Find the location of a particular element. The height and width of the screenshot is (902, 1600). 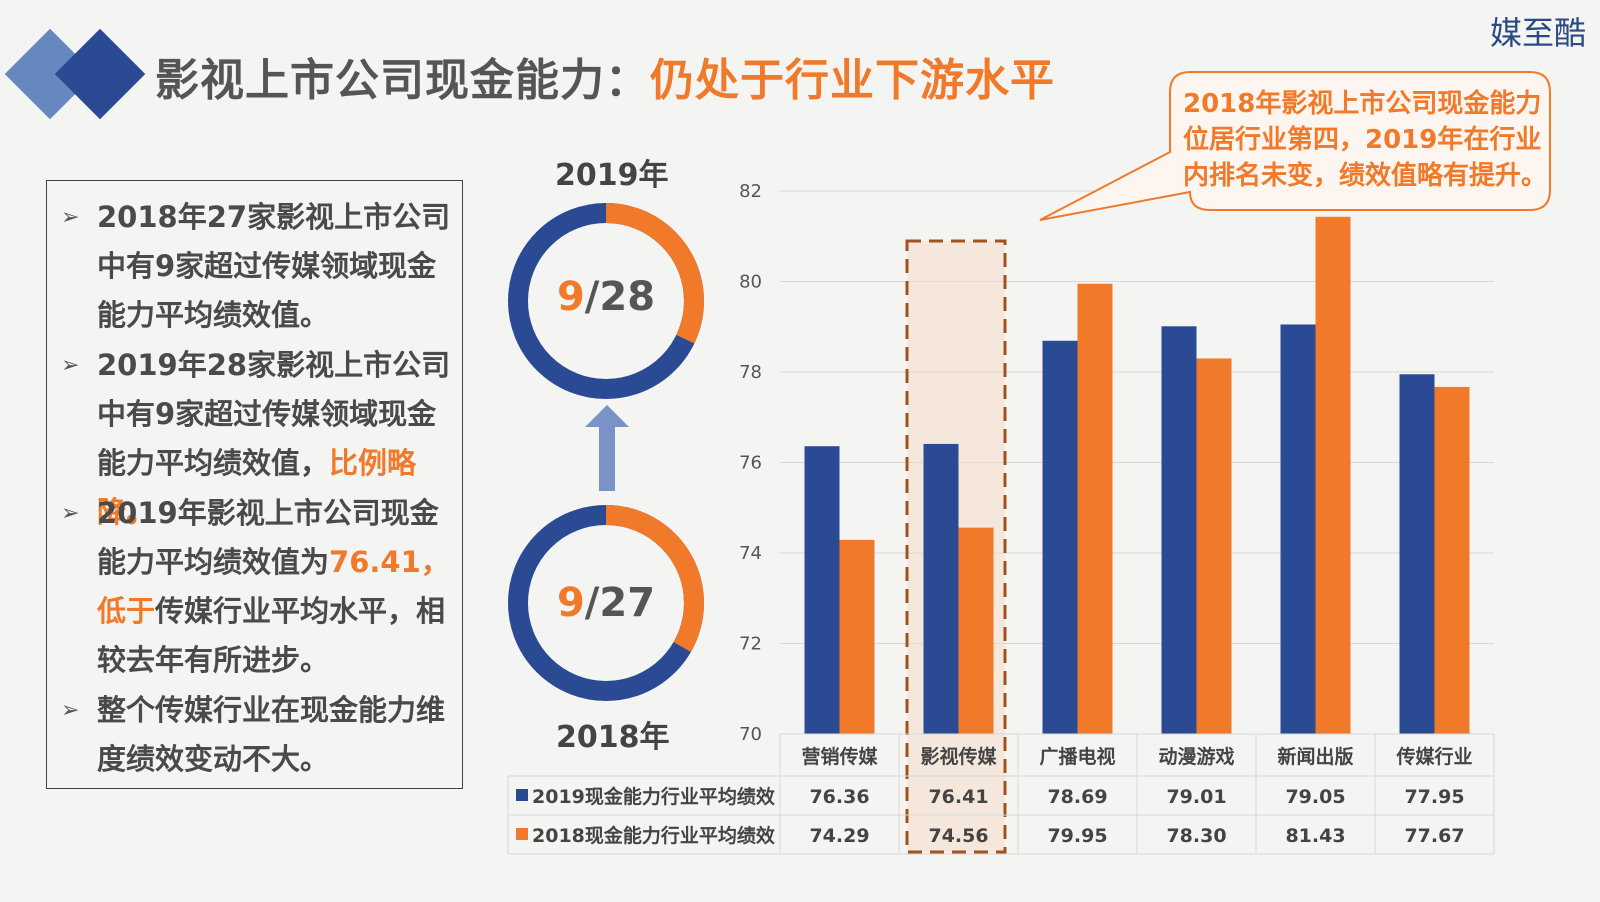

table-cell: 74.56 is located at coordinates (958, 836).